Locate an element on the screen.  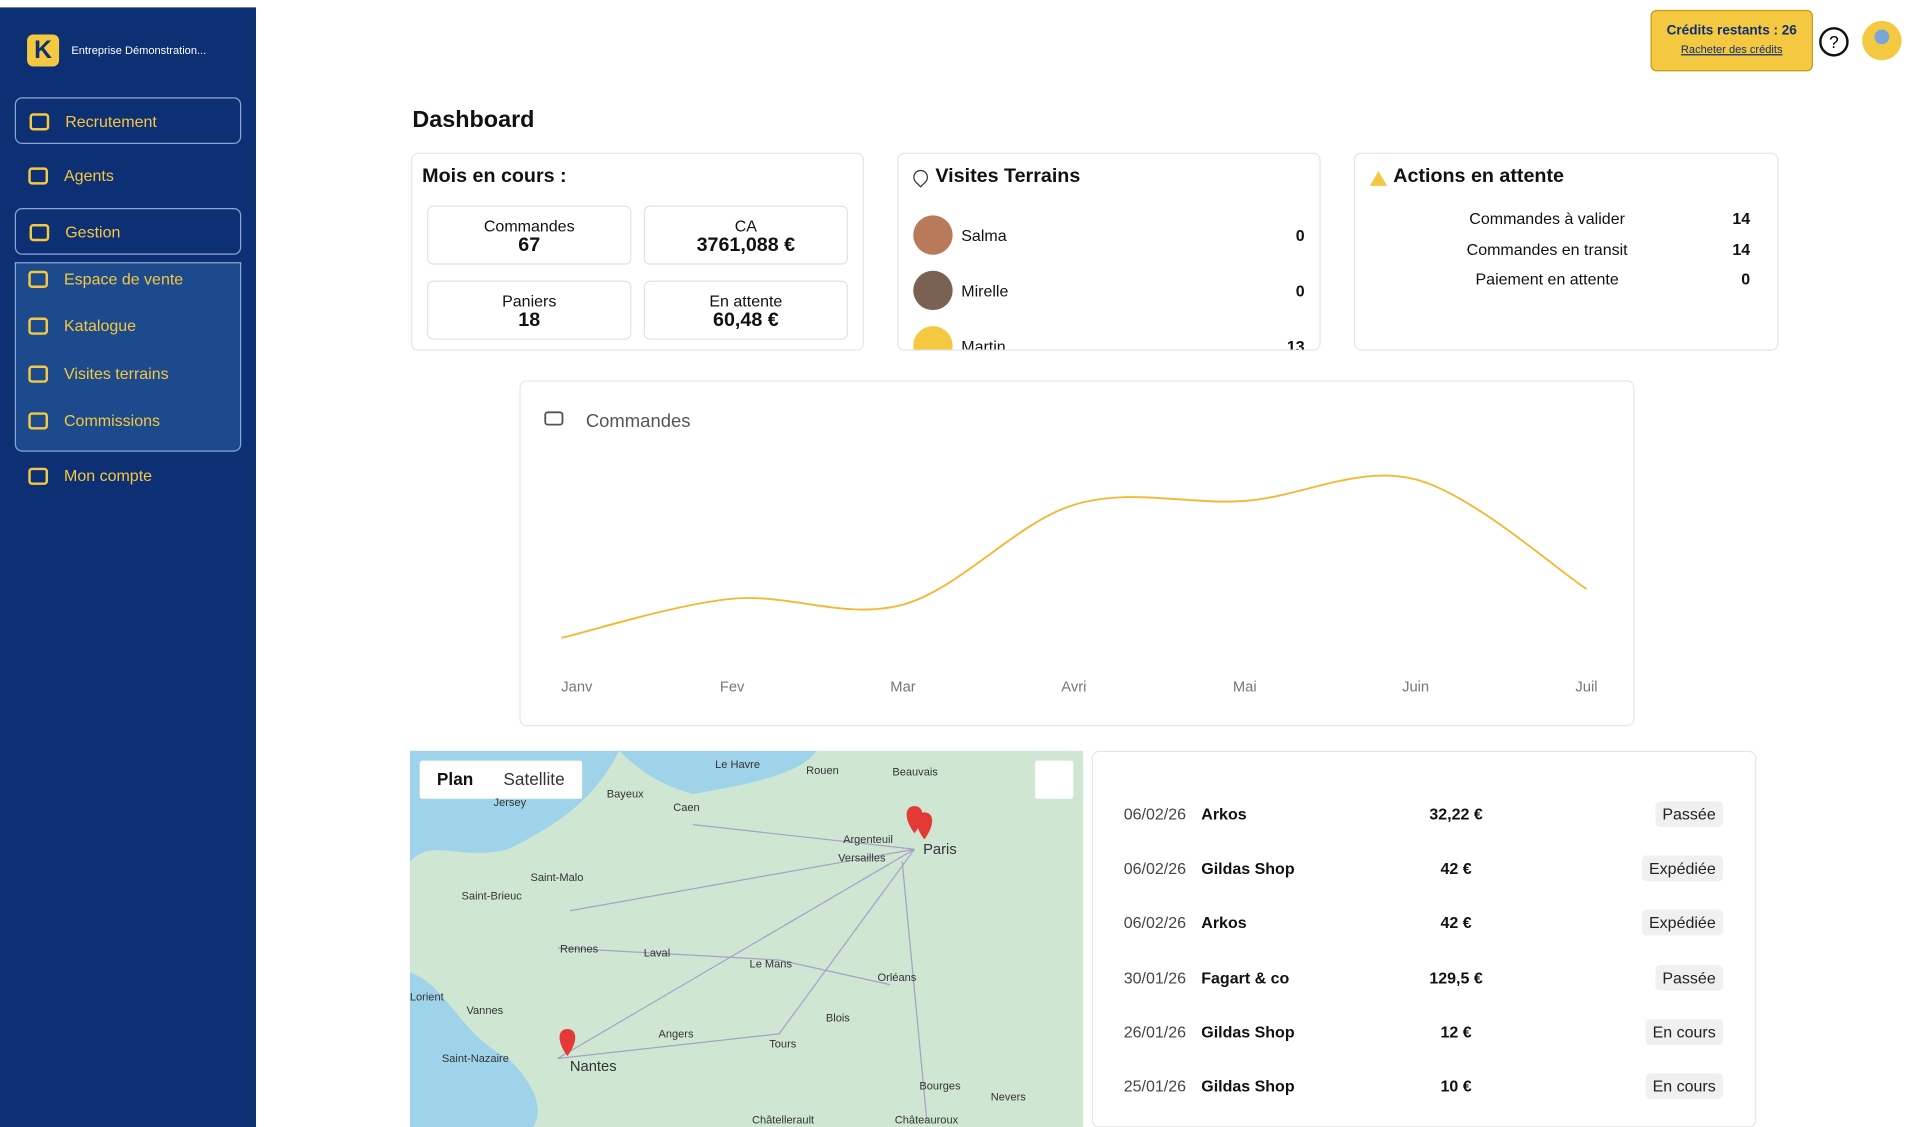
x-tick-label: Juil is located at coordinates (1586, 688).